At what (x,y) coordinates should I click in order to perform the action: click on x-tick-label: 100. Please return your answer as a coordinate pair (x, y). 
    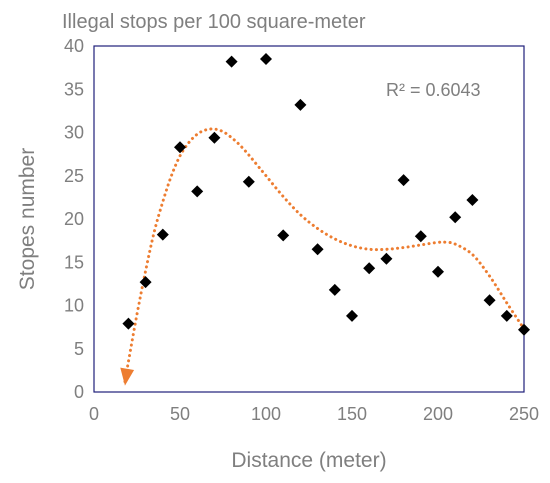
    Looking at the image, I should click on (266, 414).